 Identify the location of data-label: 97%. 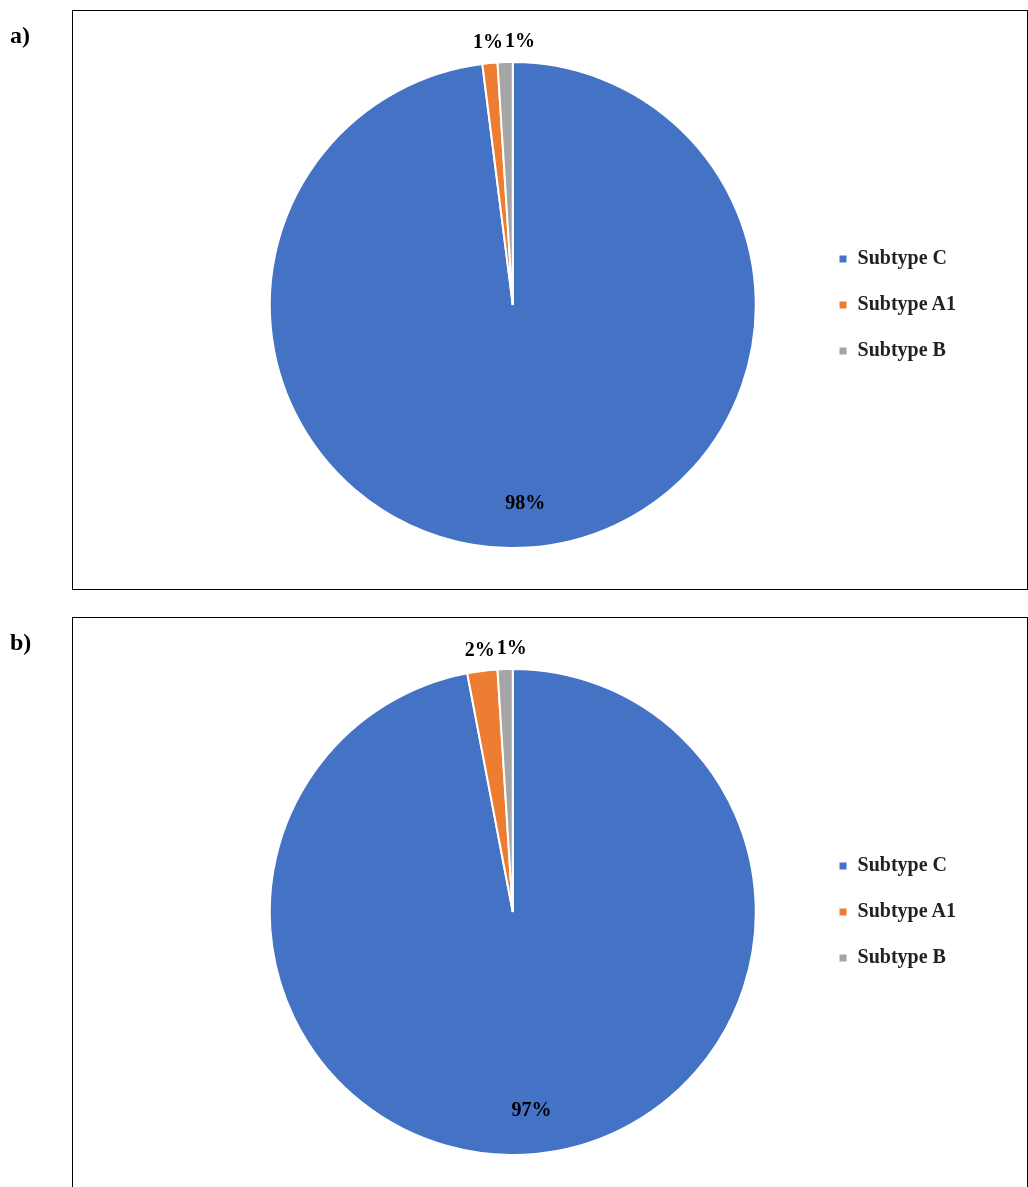
(531, 1108).